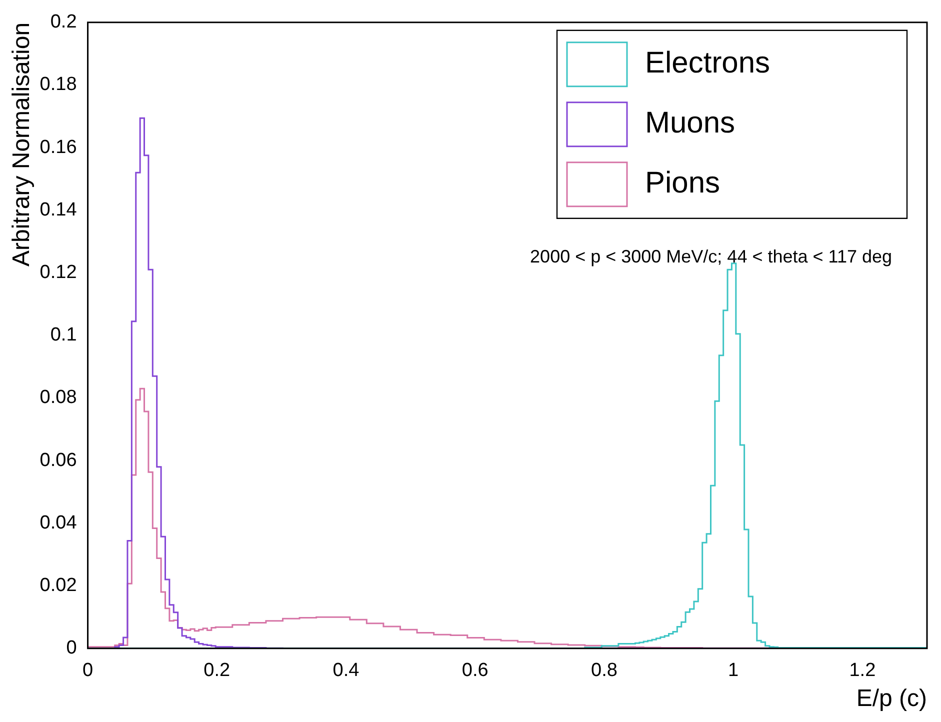 The image size is (941, 722). Describe the element at coordinates (682, 183) in the screenshot. I see `legend-label: Pions` at that location.